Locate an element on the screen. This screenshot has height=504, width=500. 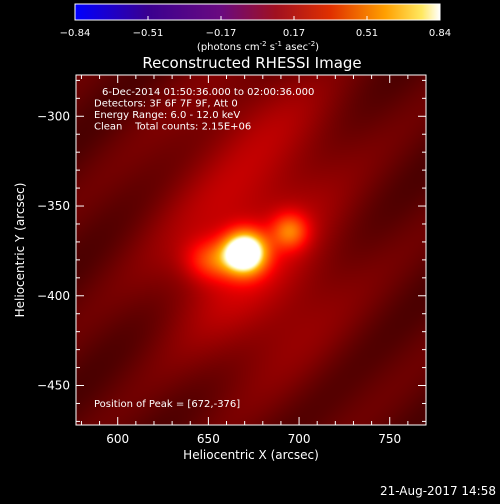
peak-position-label: Position of Peak = [672,-376] is located at coordinates (167, 404).